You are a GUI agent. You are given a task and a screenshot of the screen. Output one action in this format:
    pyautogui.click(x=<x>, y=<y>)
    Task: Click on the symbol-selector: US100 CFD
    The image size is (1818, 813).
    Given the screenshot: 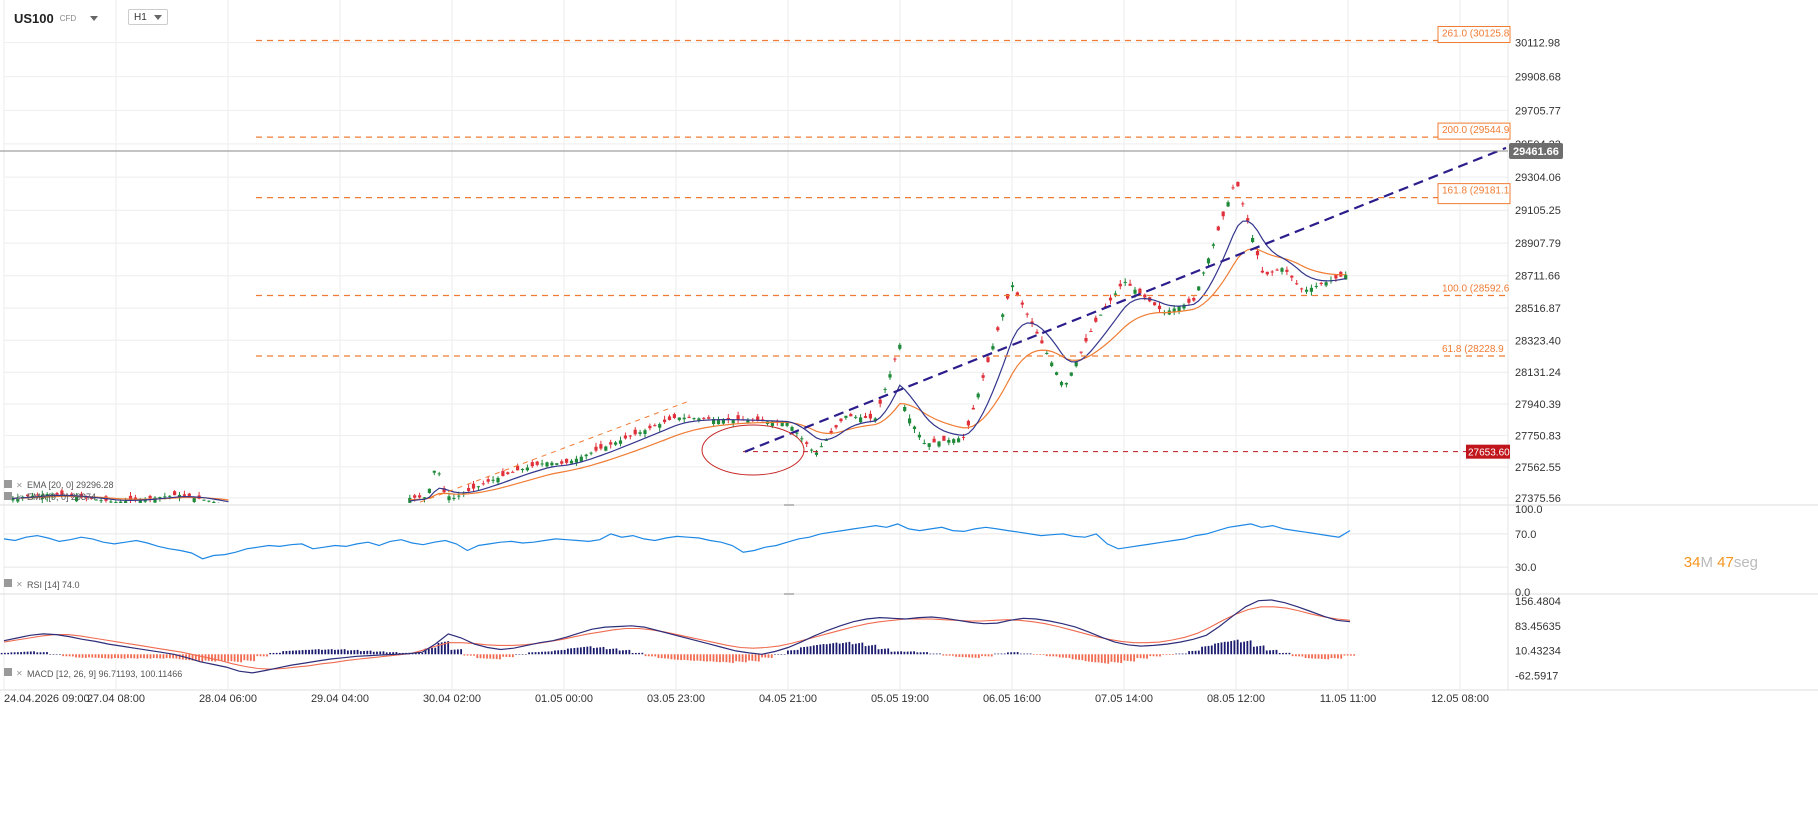 What is the action you would take?
    pyautogui.click(x=56, y=18)
    